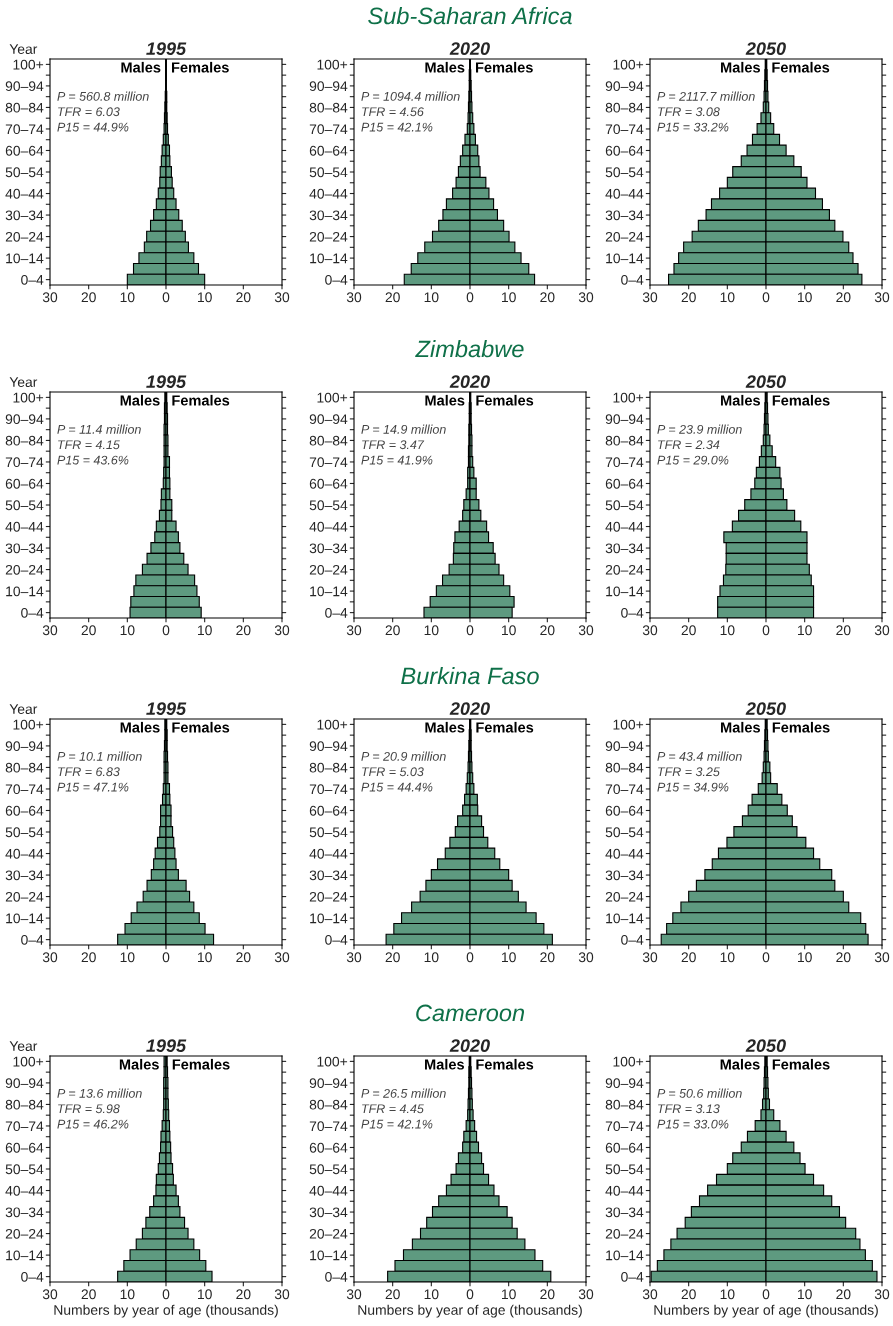  Describe the element at coordinates (693, 460) in the screenshot. I see `annotation: P15 = 29.0%` at that location.